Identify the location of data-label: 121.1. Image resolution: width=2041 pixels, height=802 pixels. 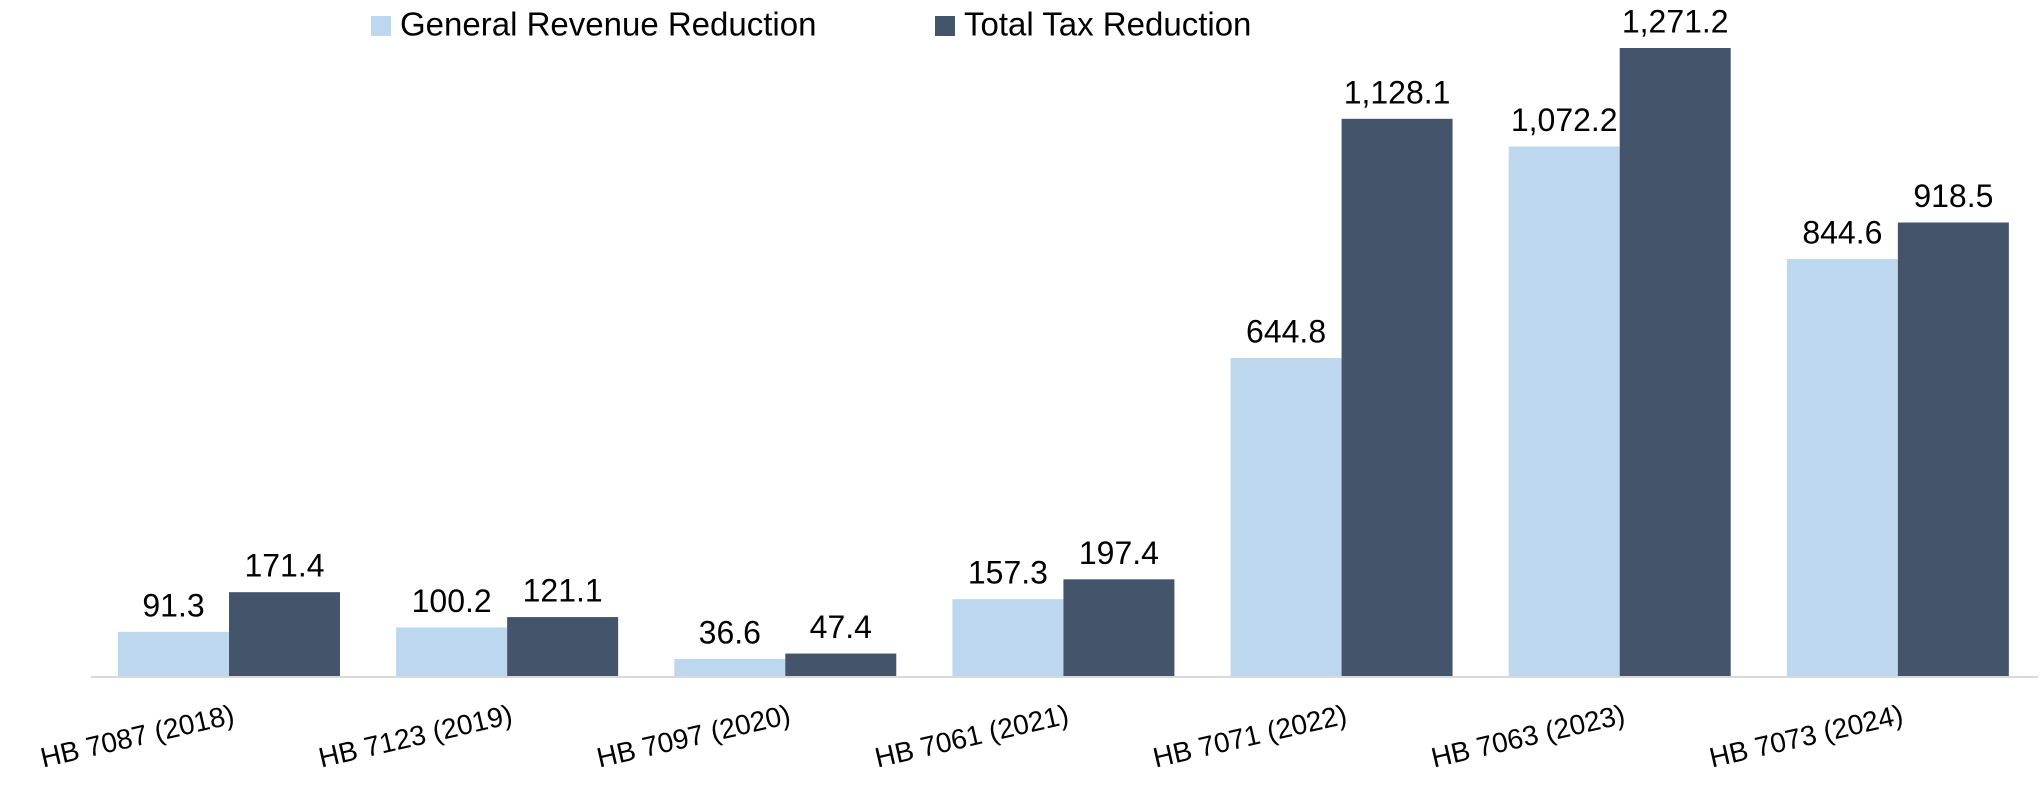
(563, 591).